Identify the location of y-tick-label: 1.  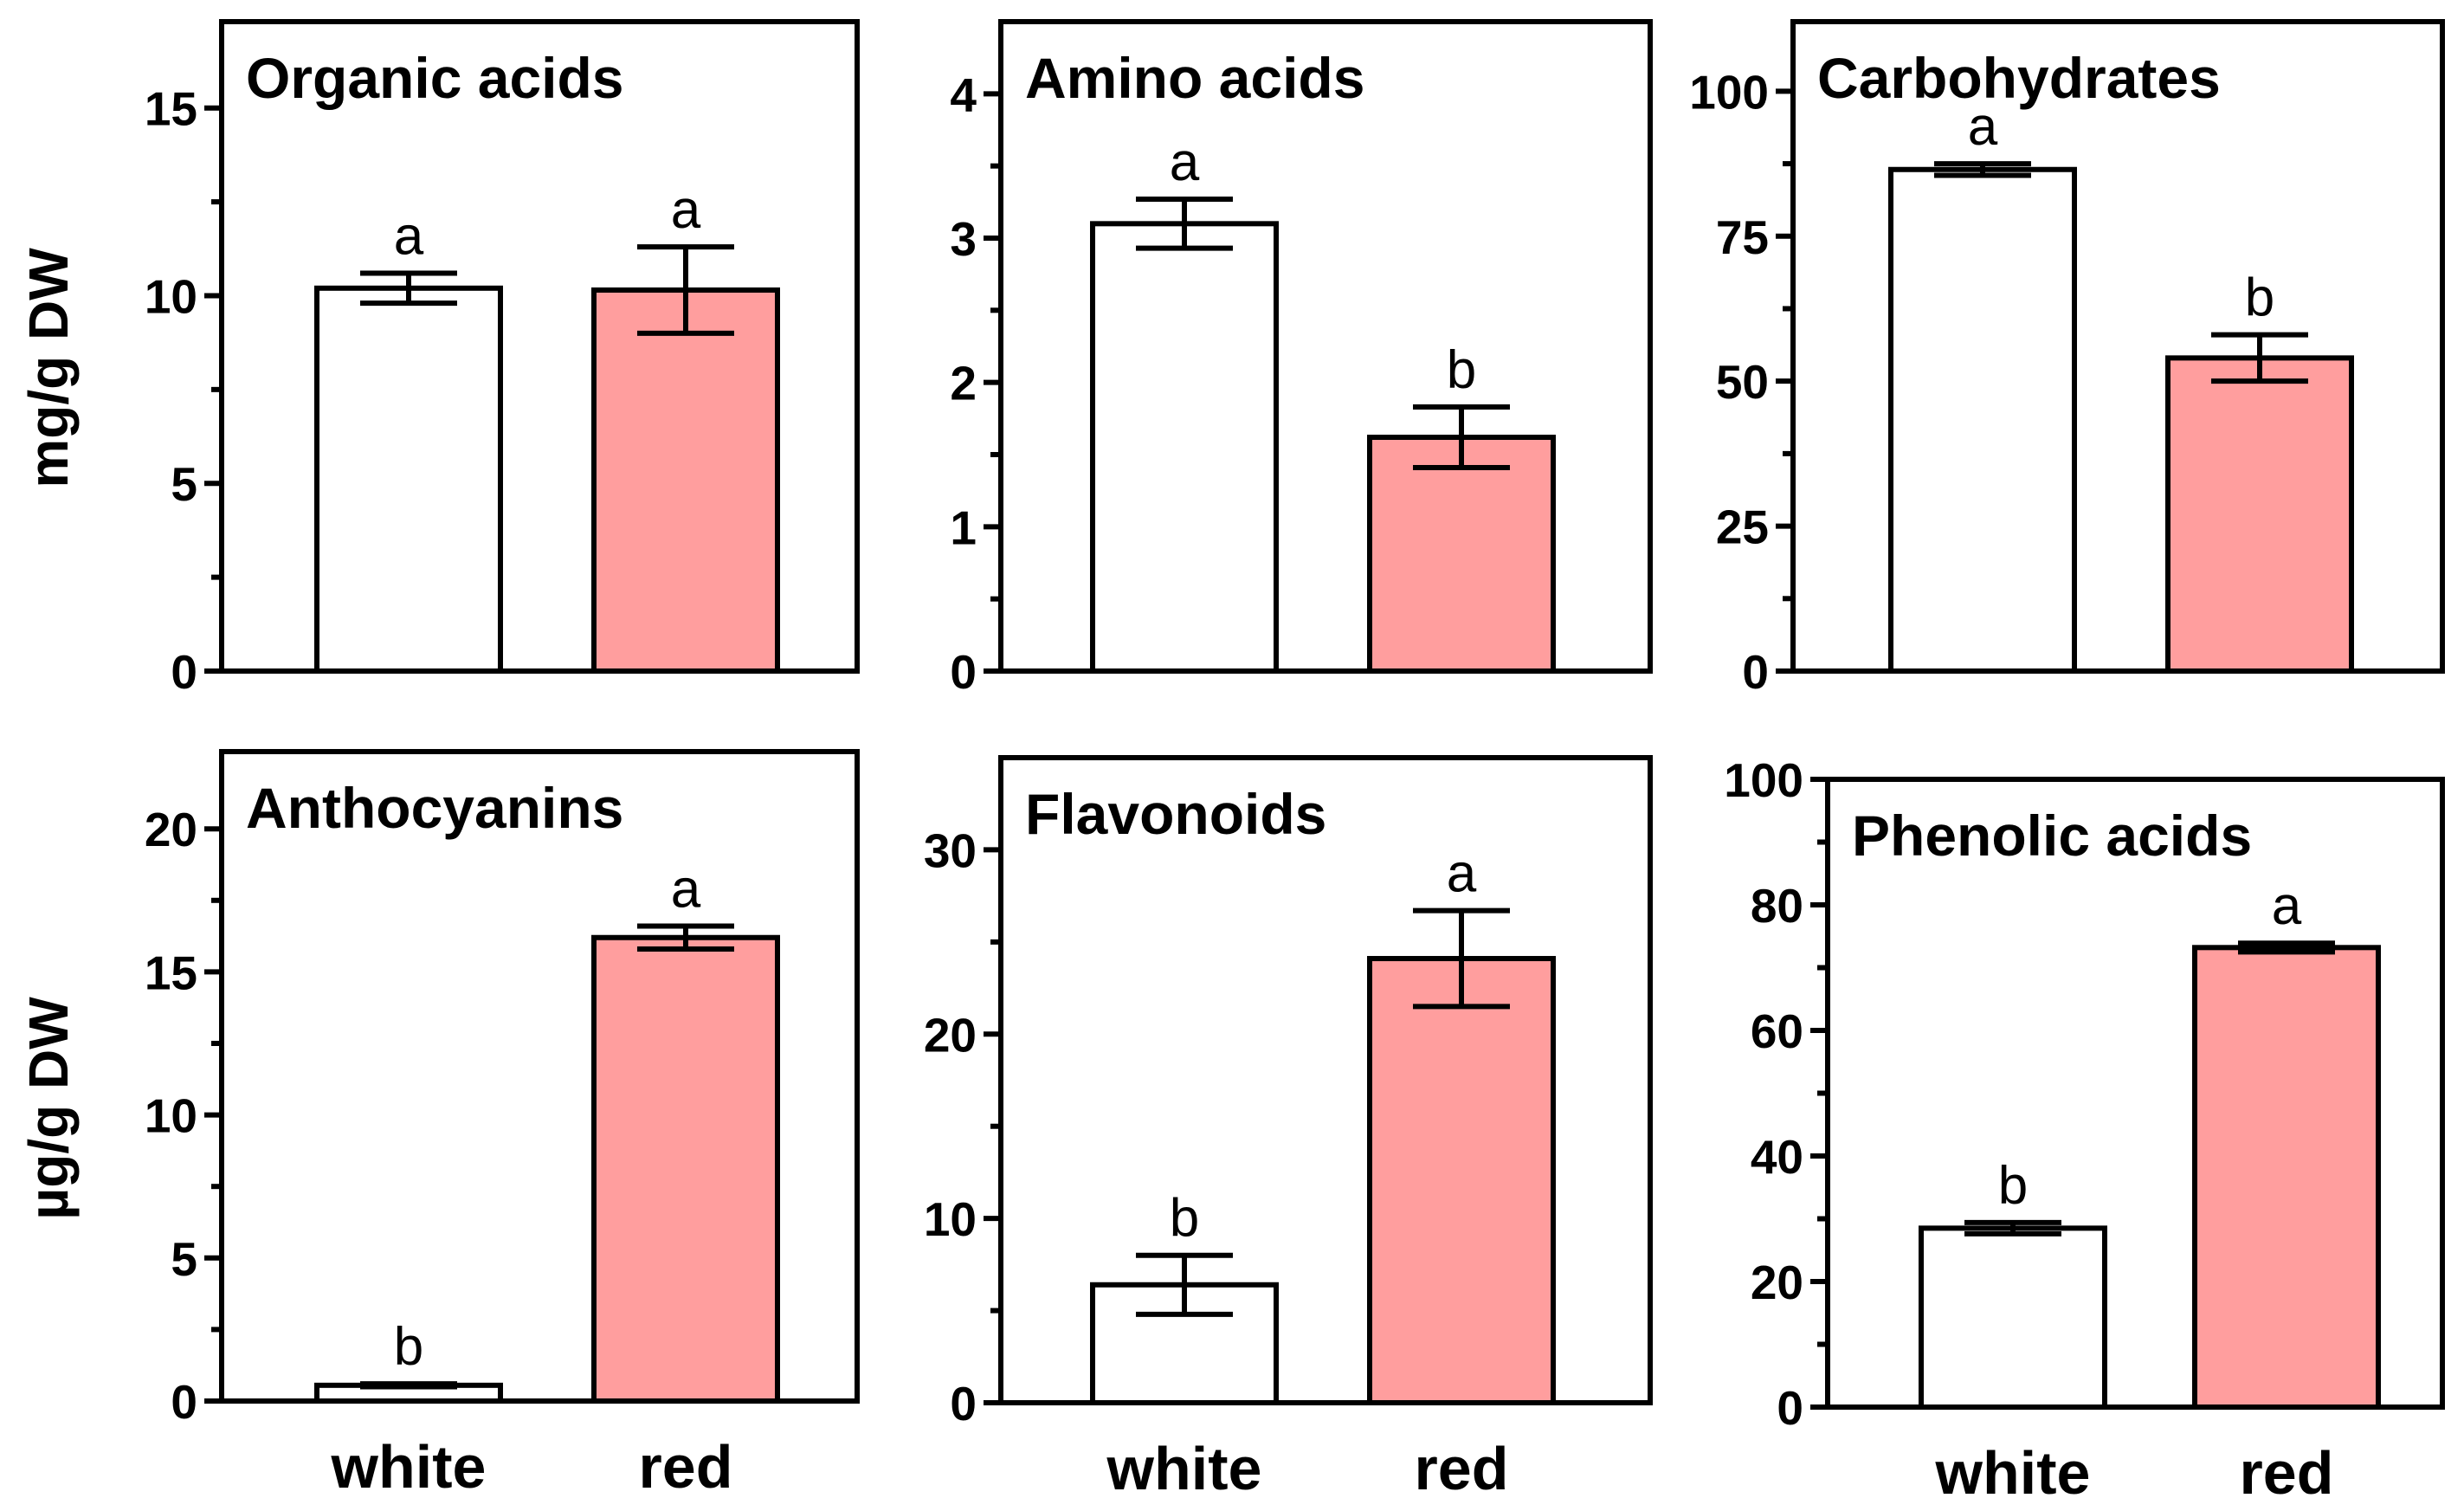
(963, 527).